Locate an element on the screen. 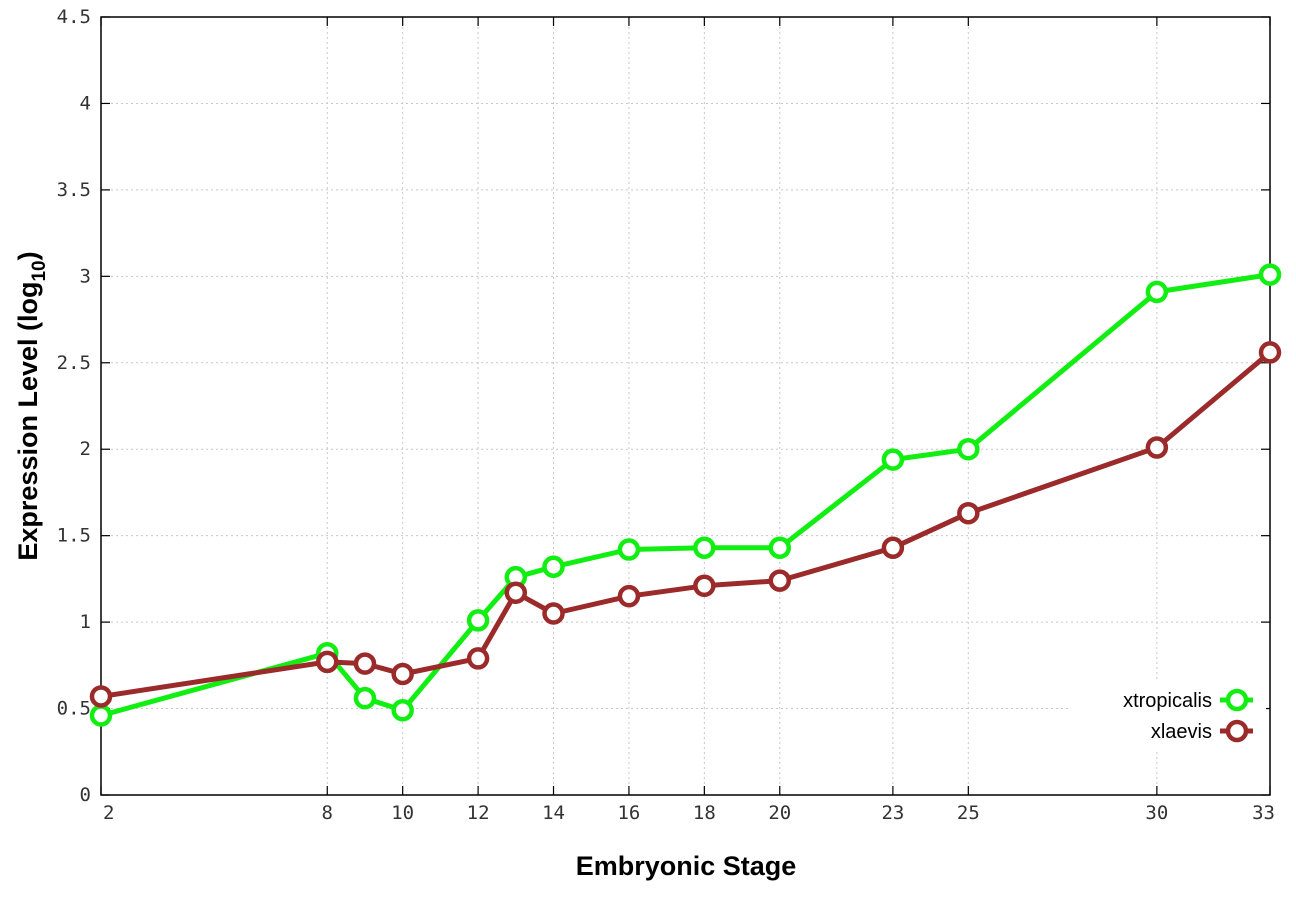  legend-label-xtropicalis: xtropicalis is located at coordinates (1167, 701).